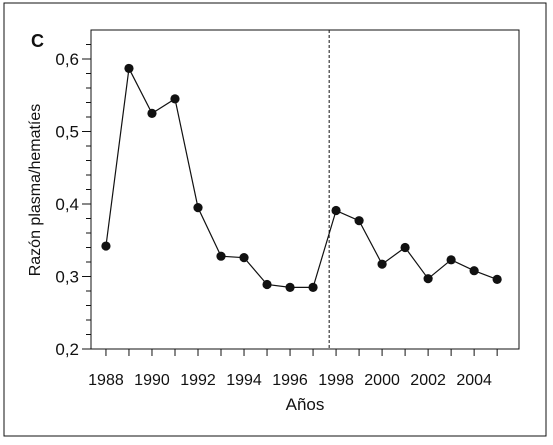 The image size is (553, 445). Describe the element at coordinates (305, 404) in the screenshot. I see `x-axis-label: Años` at that location.